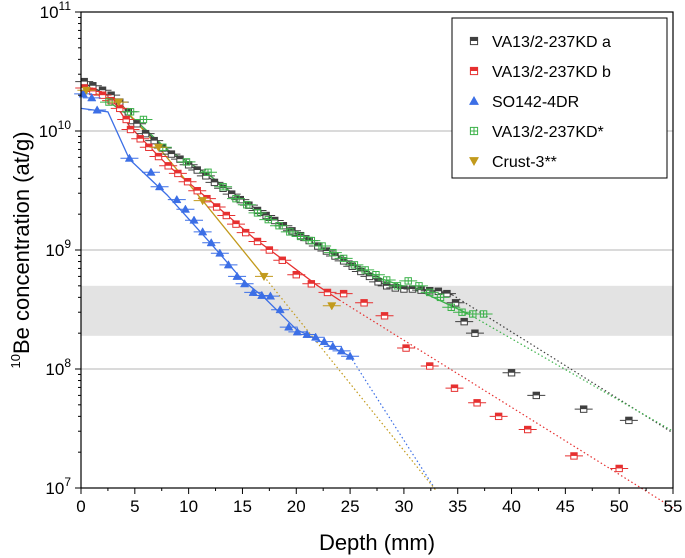 This screenshot has height=558, width=685. I want to click on y-axis-title-text: Be concentration (at/g), so click(21, 242).